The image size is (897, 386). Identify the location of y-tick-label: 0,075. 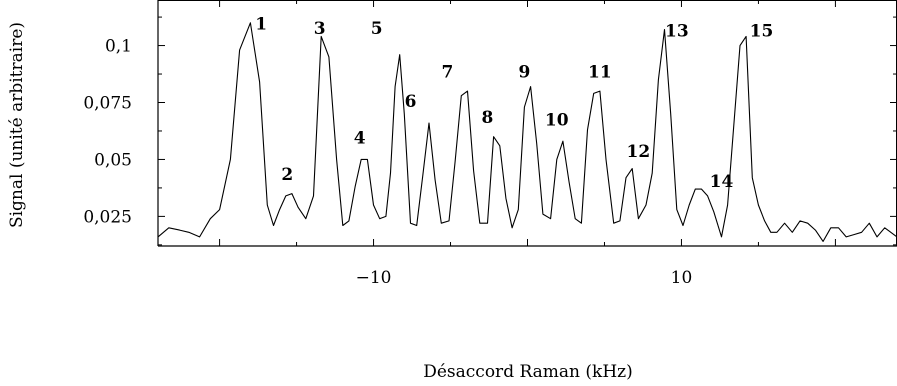
(107, 104).